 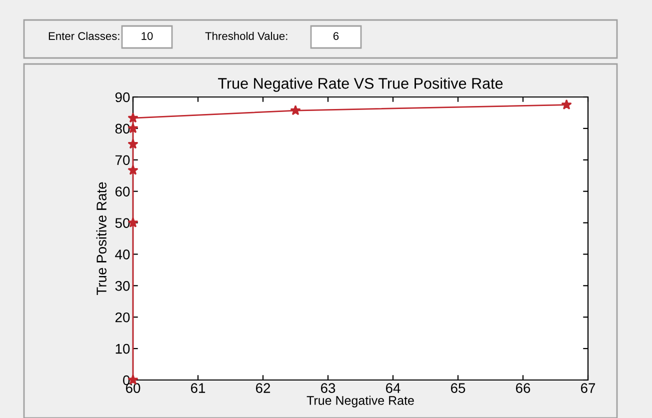 What do you see at coordinates (101, 239) in the screenshot?
I see `y-axis-title: True Positive Rate` at bounding box center [101, 239].